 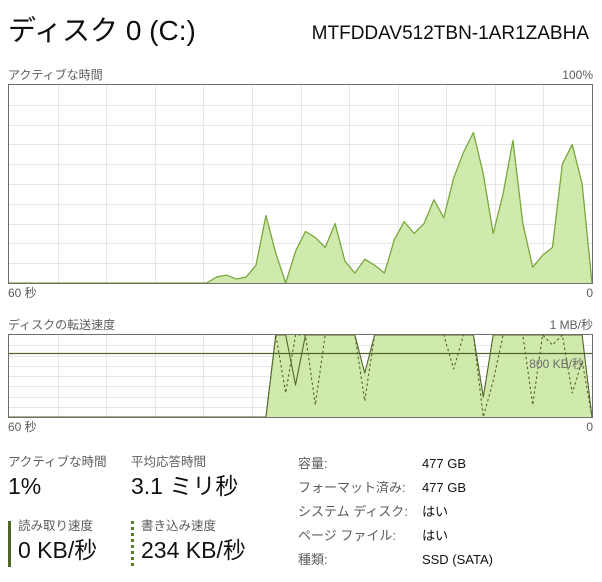 What do you see at coordinates (313, 463) in the screenshot?
I see `info-row-key: 容量:` at bounding box center [313, 463].